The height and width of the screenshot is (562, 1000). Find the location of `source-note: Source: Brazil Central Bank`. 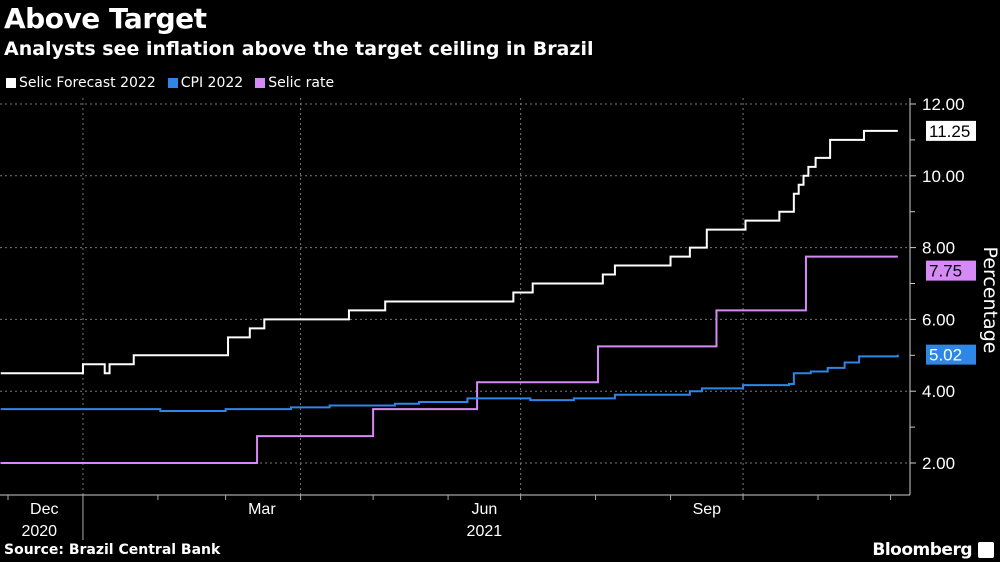

source-note: Source: Brazil Central Bank is located at coordinates (112, 550).